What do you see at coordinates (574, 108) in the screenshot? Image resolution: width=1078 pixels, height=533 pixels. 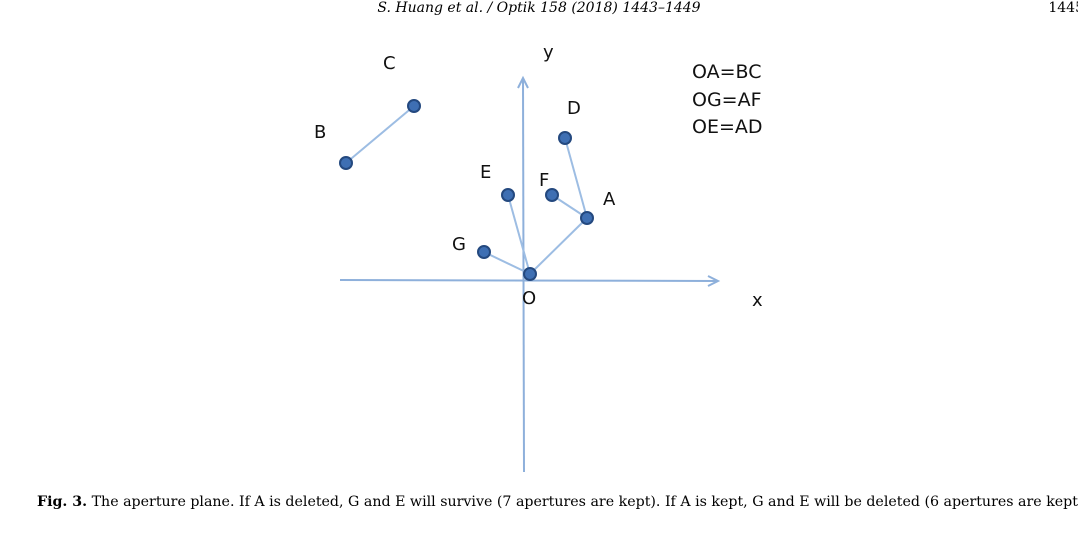 I see `label-d: D` at bounding box center [574, 108].